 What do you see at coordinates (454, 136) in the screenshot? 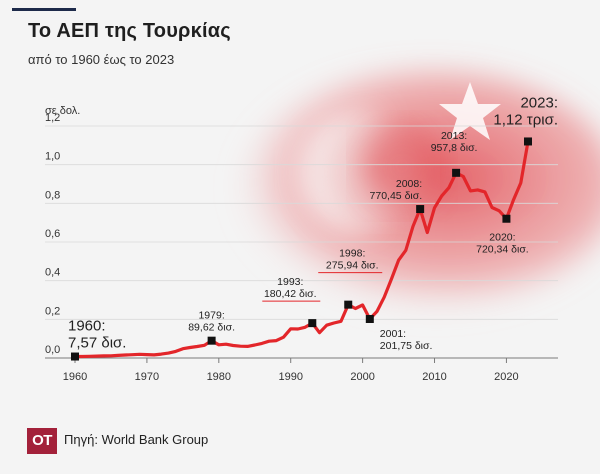
I see `annotation-year: 2013:` at bounding box center [454, 136].